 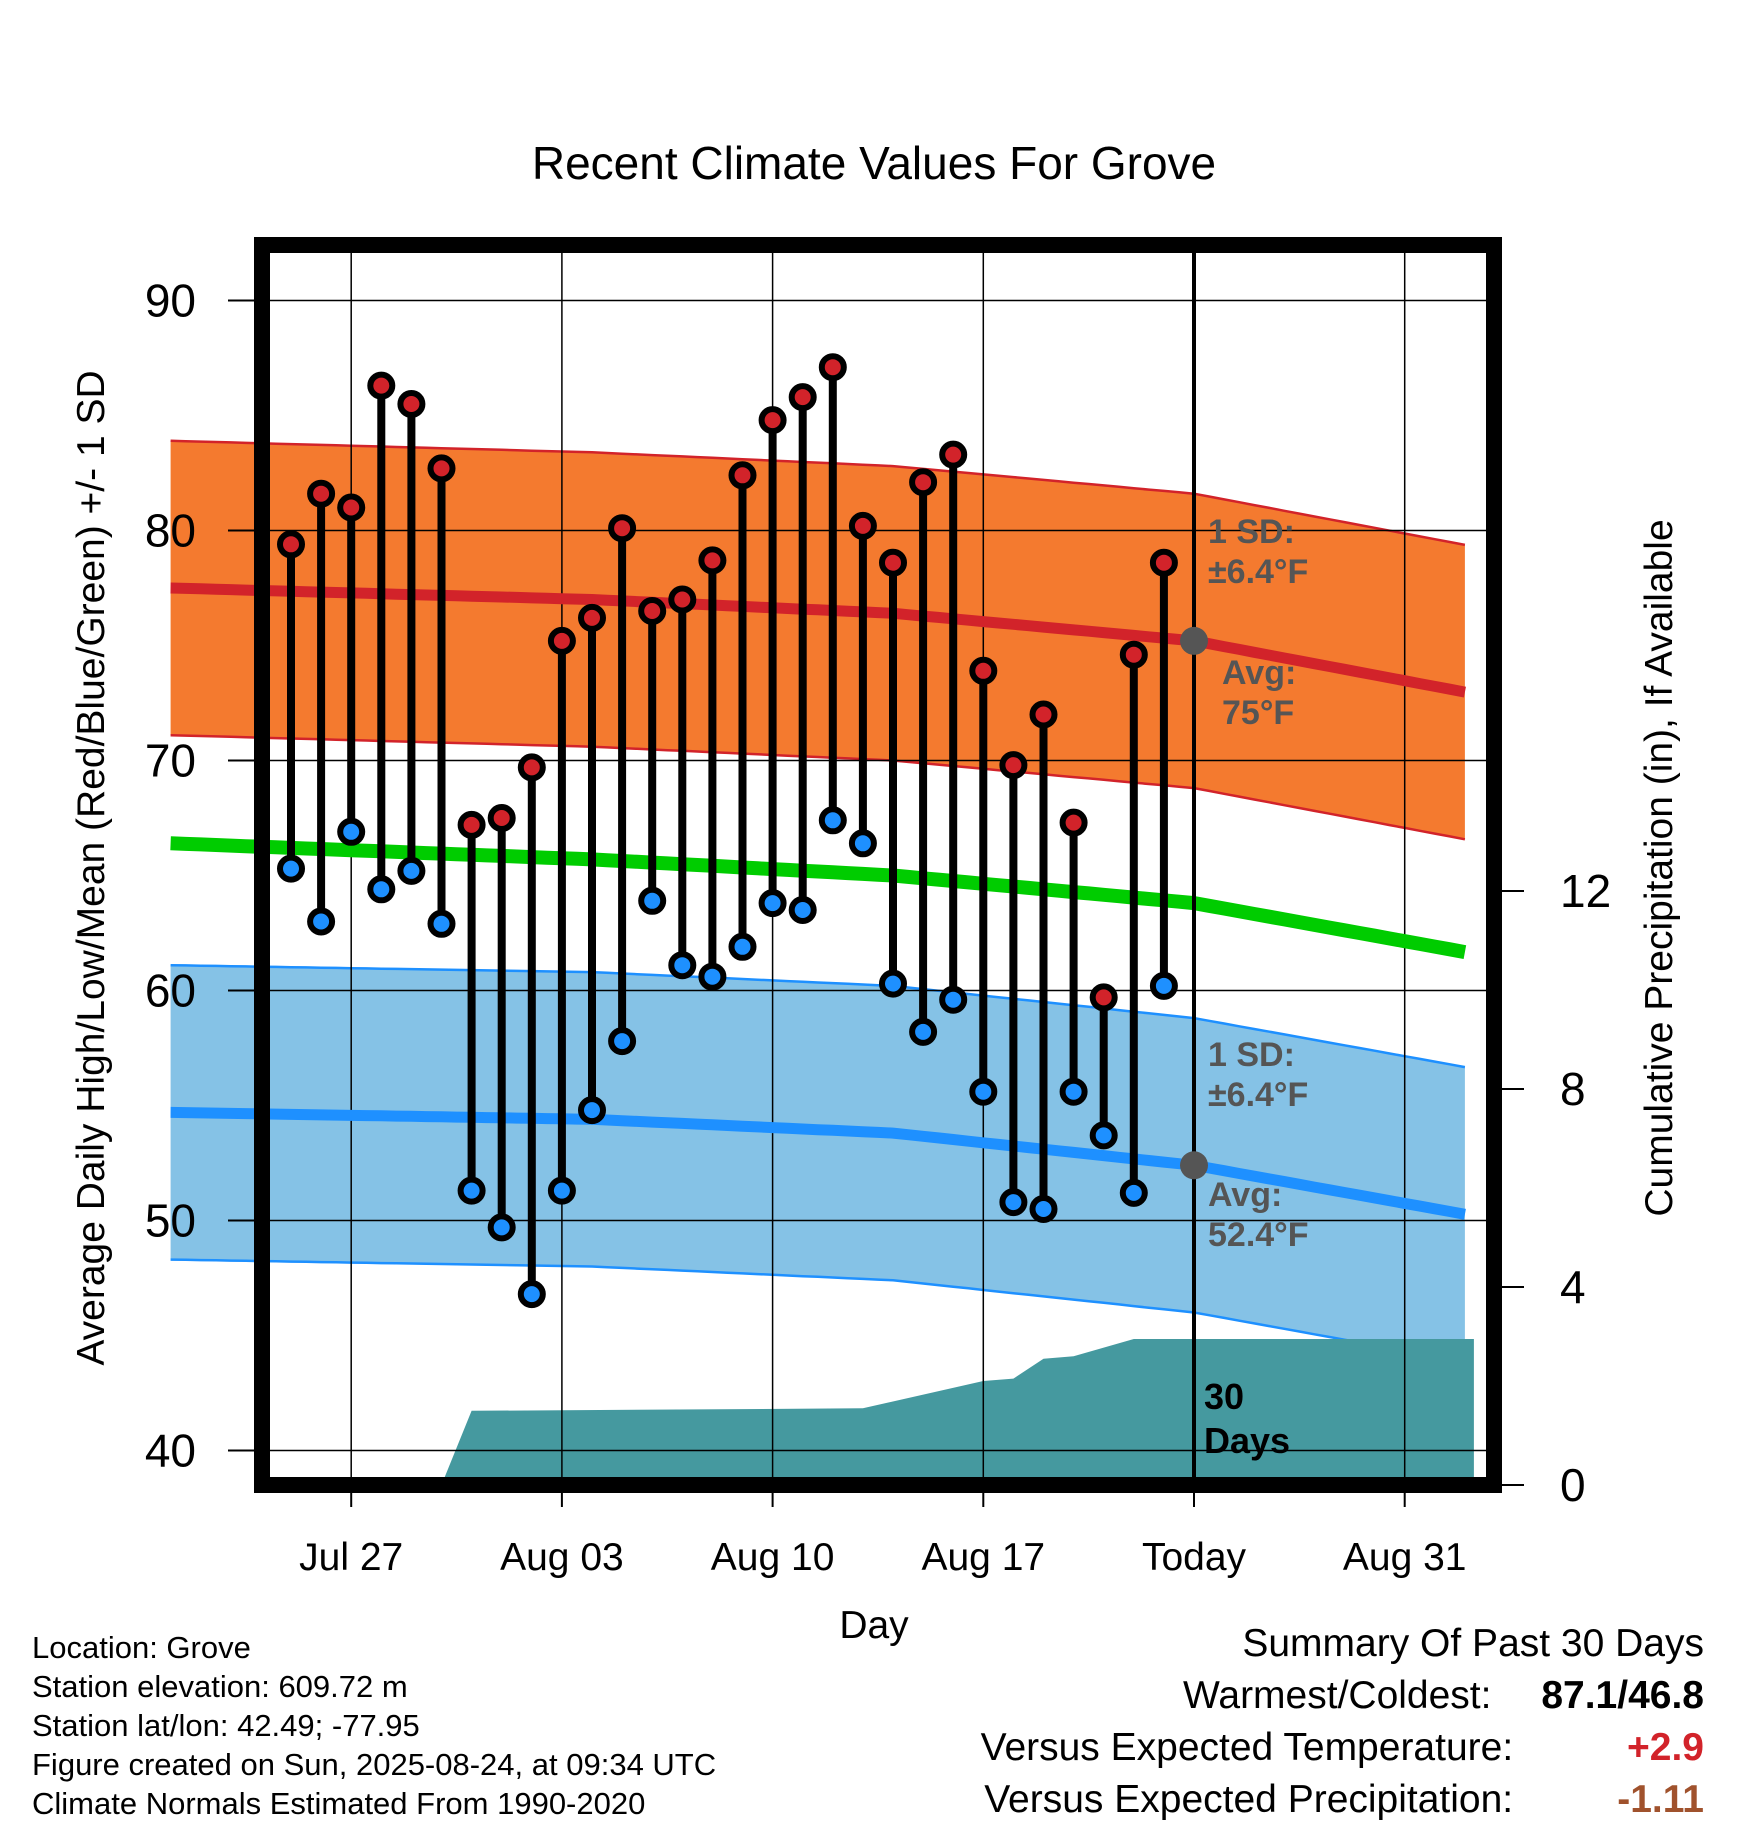 I want to click on cumulative-precip-area, so click(x=822, y=1412).